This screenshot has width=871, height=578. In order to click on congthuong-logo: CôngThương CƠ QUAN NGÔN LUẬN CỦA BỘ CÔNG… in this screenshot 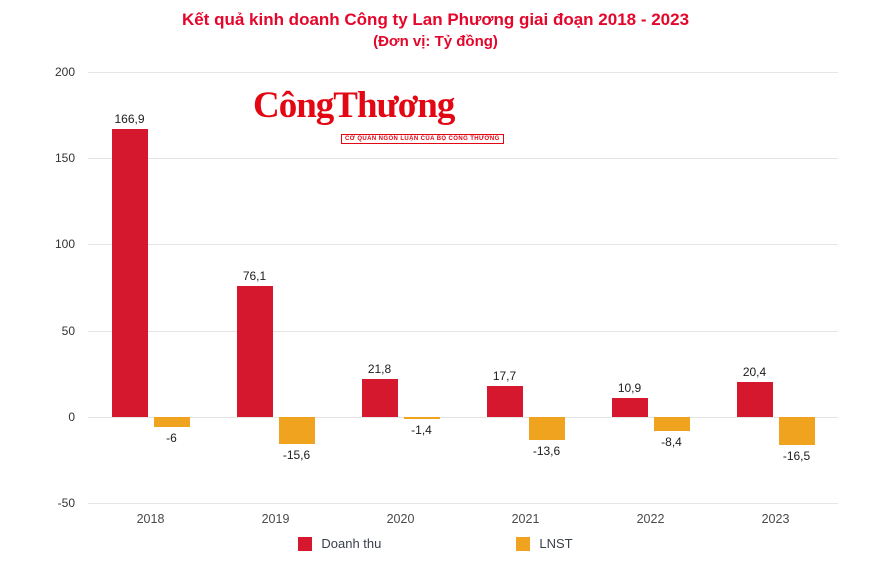, I will do `click(378, 115)`.